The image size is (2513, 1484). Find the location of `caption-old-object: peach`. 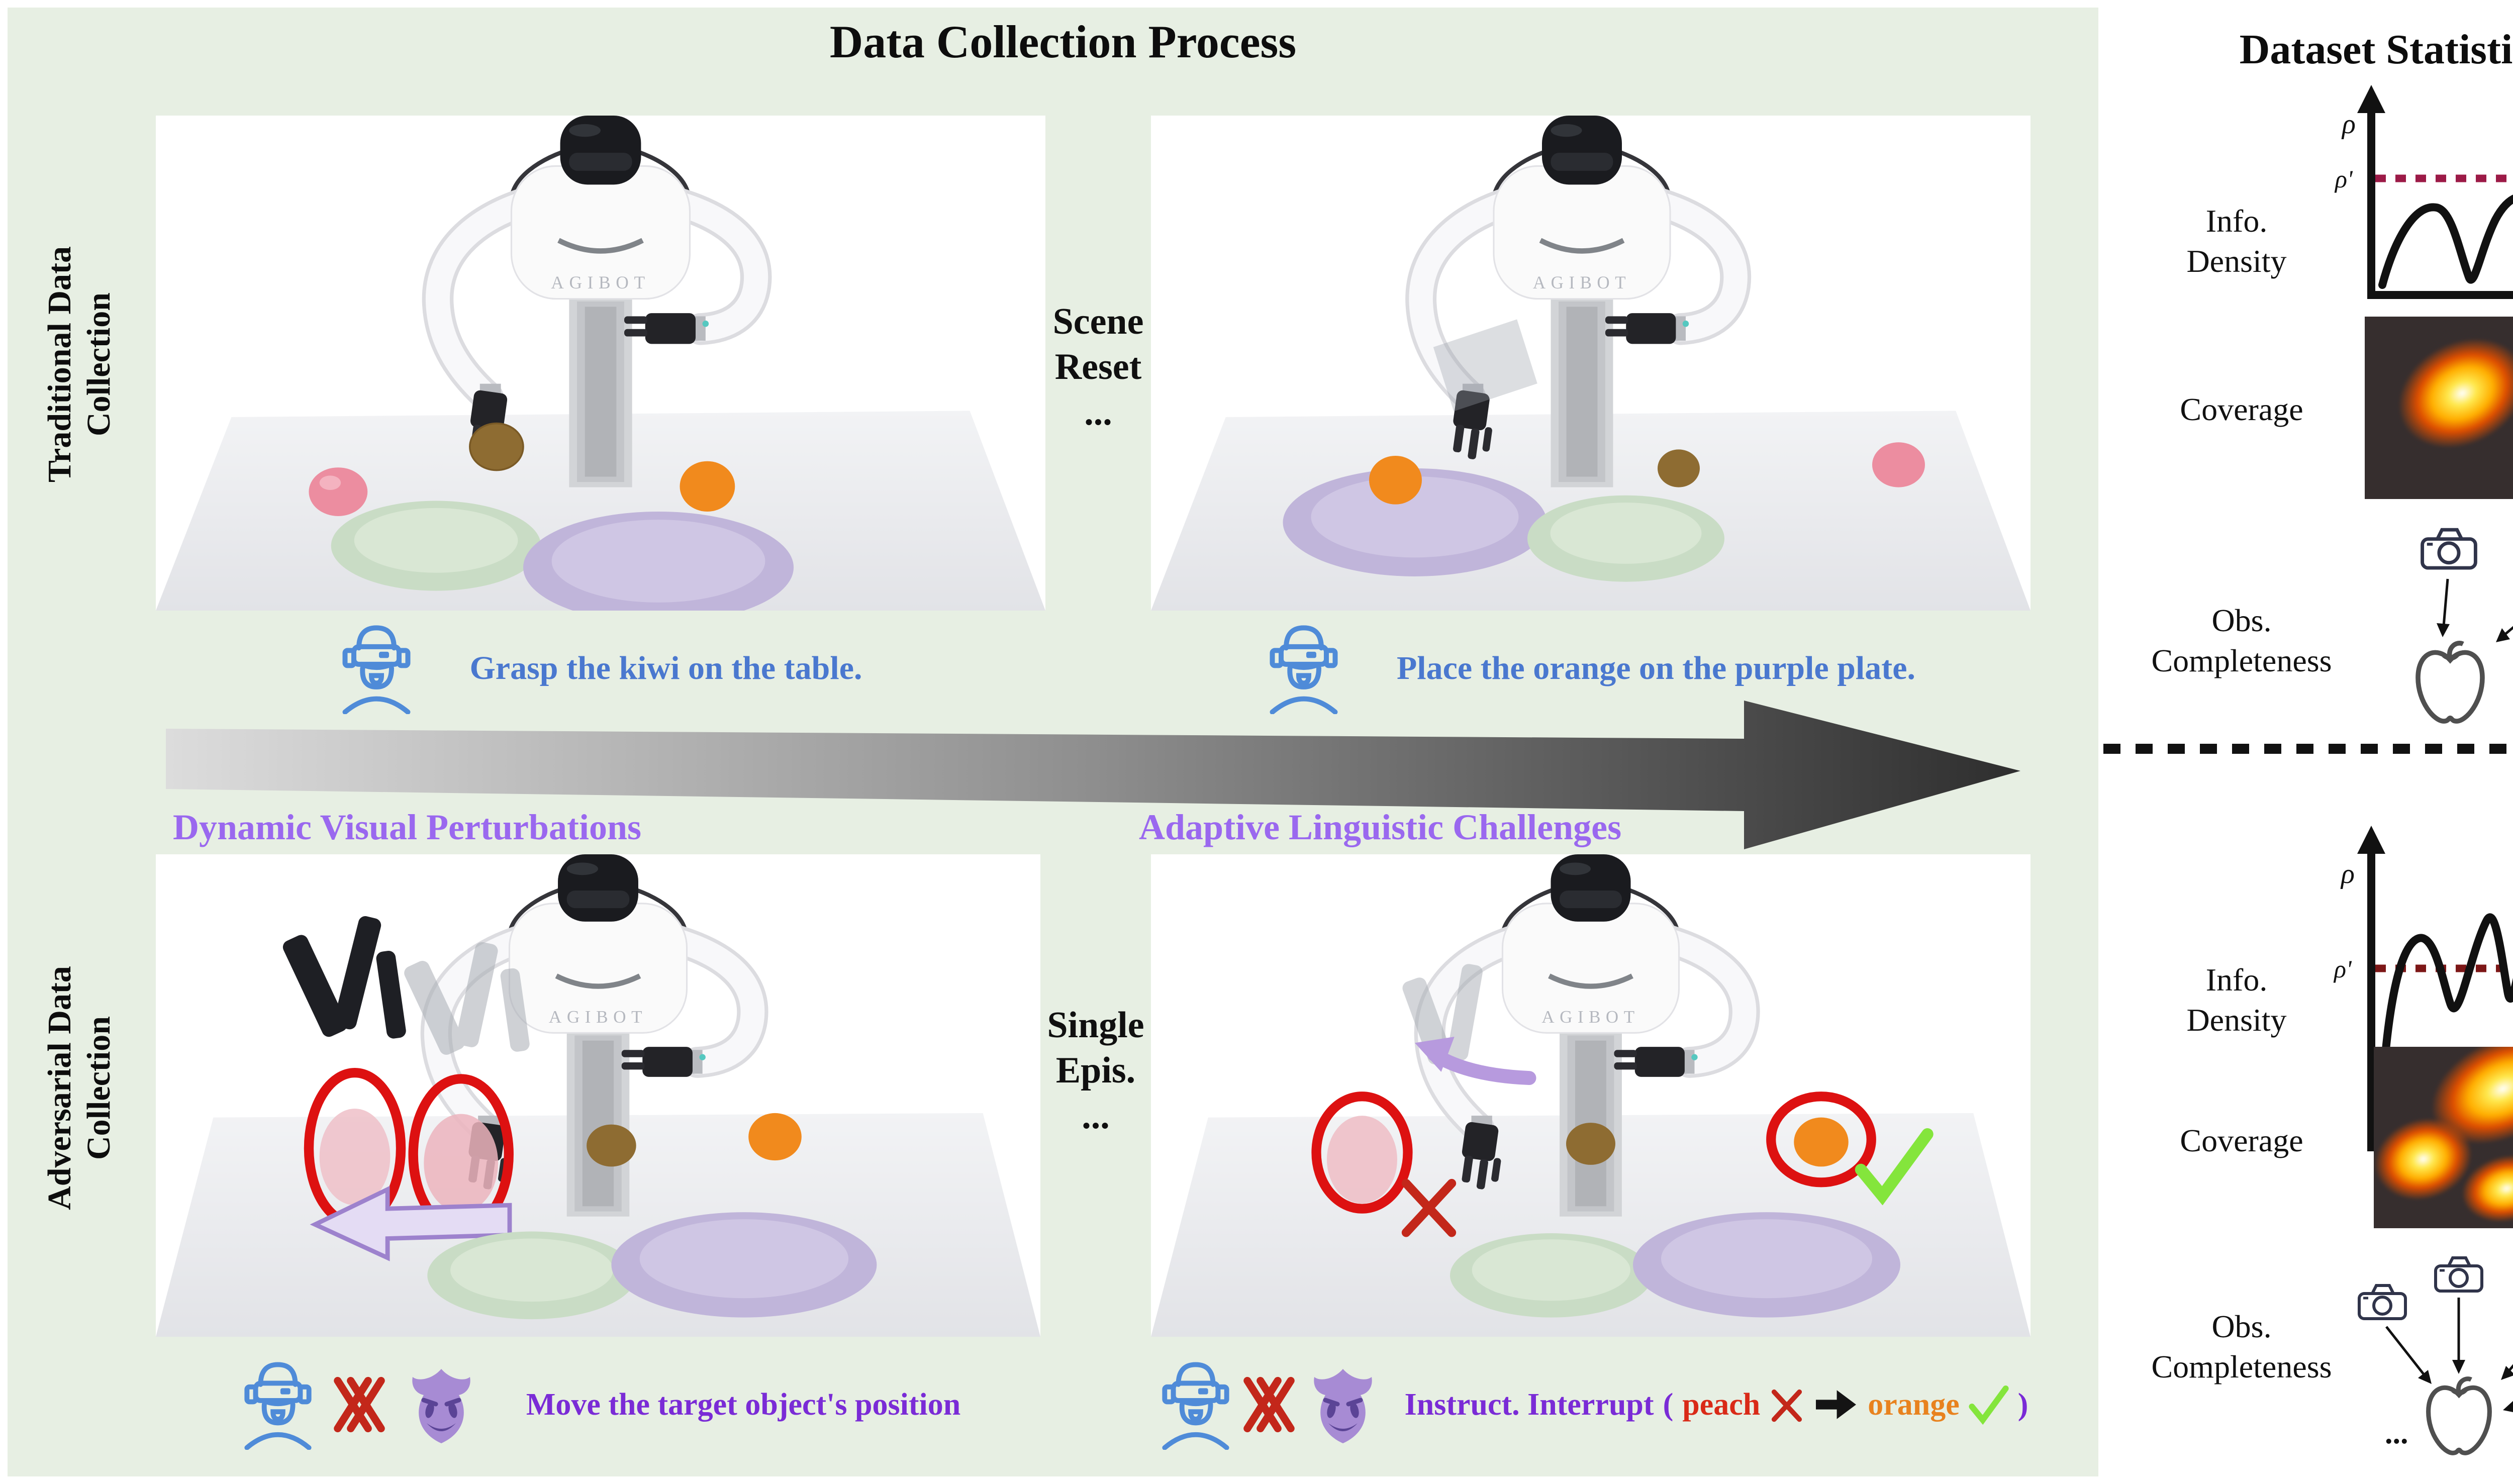

caption-old-object: peach is located at coordinates (1722, 1405).